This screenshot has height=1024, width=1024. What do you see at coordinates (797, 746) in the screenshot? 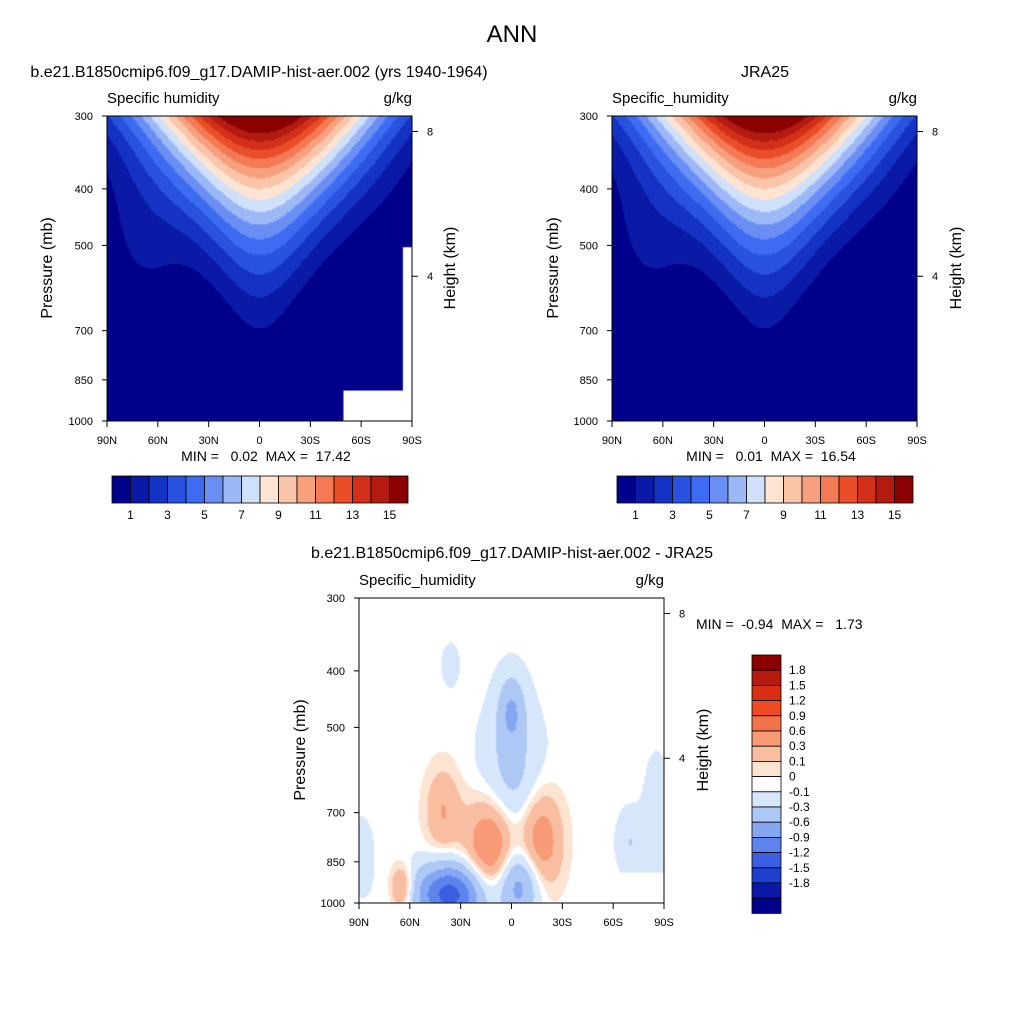
I see `colorbar-label: 0.3` at bounding box center [797, 746].